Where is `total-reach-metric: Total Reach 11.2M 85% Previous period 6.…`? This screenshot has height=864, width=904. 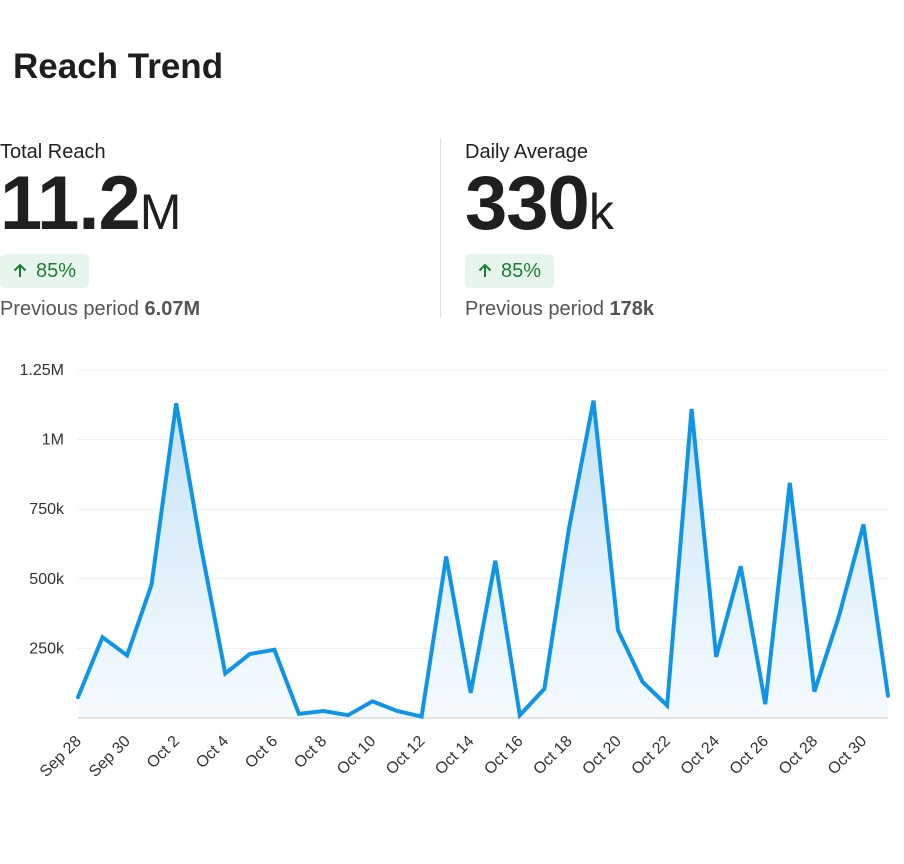 total-reach-metric: Total Reach 11.2M 85% Previous period 6.… is located at coordinates (100, 230).